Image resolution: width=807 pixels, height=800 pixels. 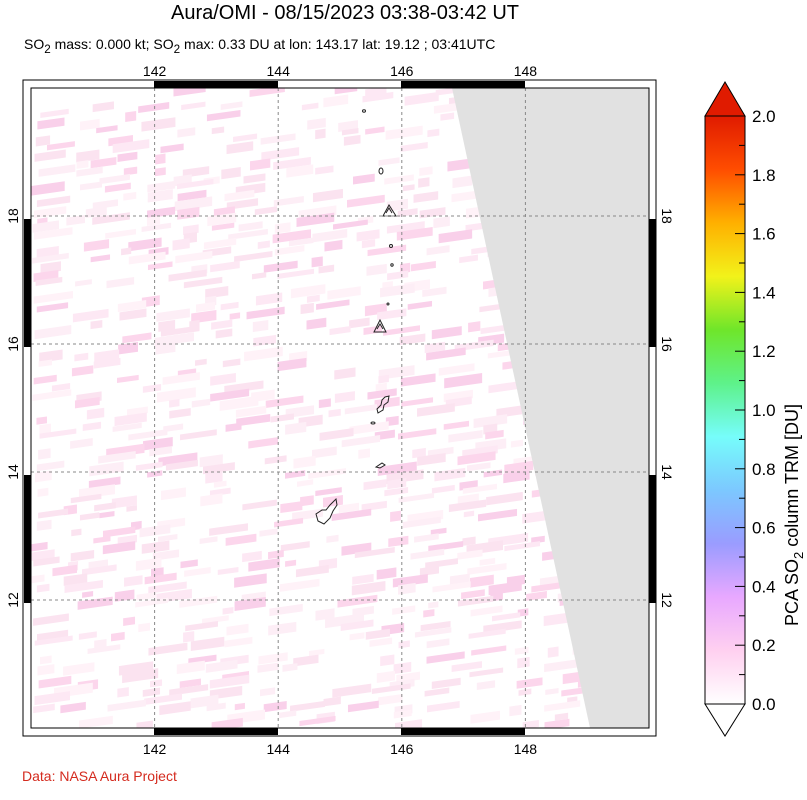 What do you see at coordinates (381, 171) in the screenshot?
I see `island-maug` at bounding box center [381, 171].